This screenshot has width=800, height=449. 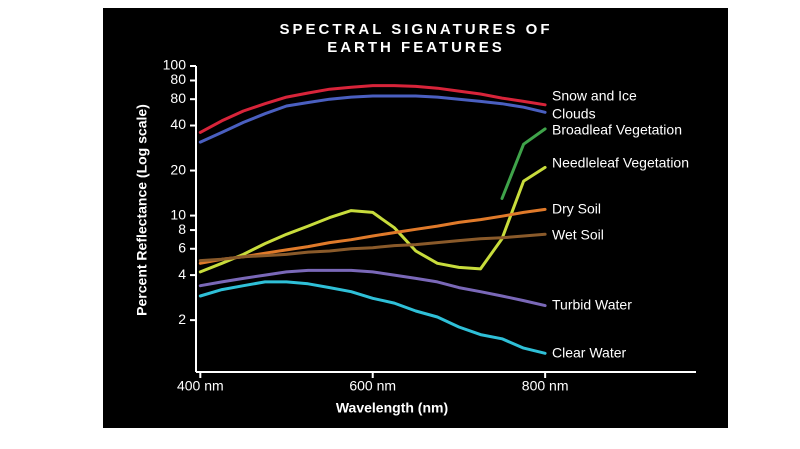 What do you see at coordinates (178, 169) in the screenshot?
I see `y-tick-label: 20` at bounding box center [178, 169].